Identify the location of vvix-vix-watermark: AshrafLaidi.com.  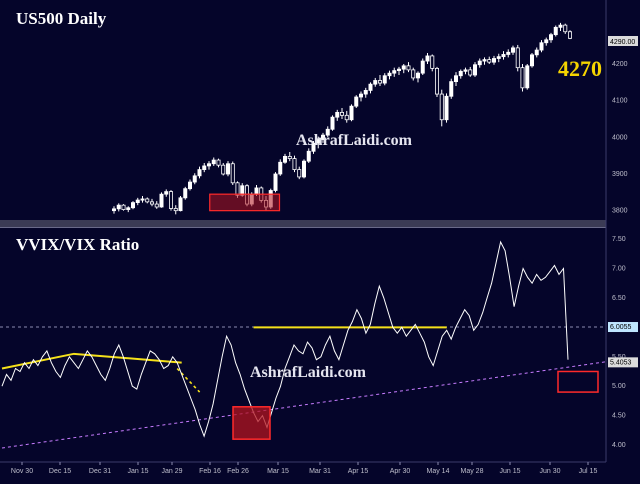
(308, 372).